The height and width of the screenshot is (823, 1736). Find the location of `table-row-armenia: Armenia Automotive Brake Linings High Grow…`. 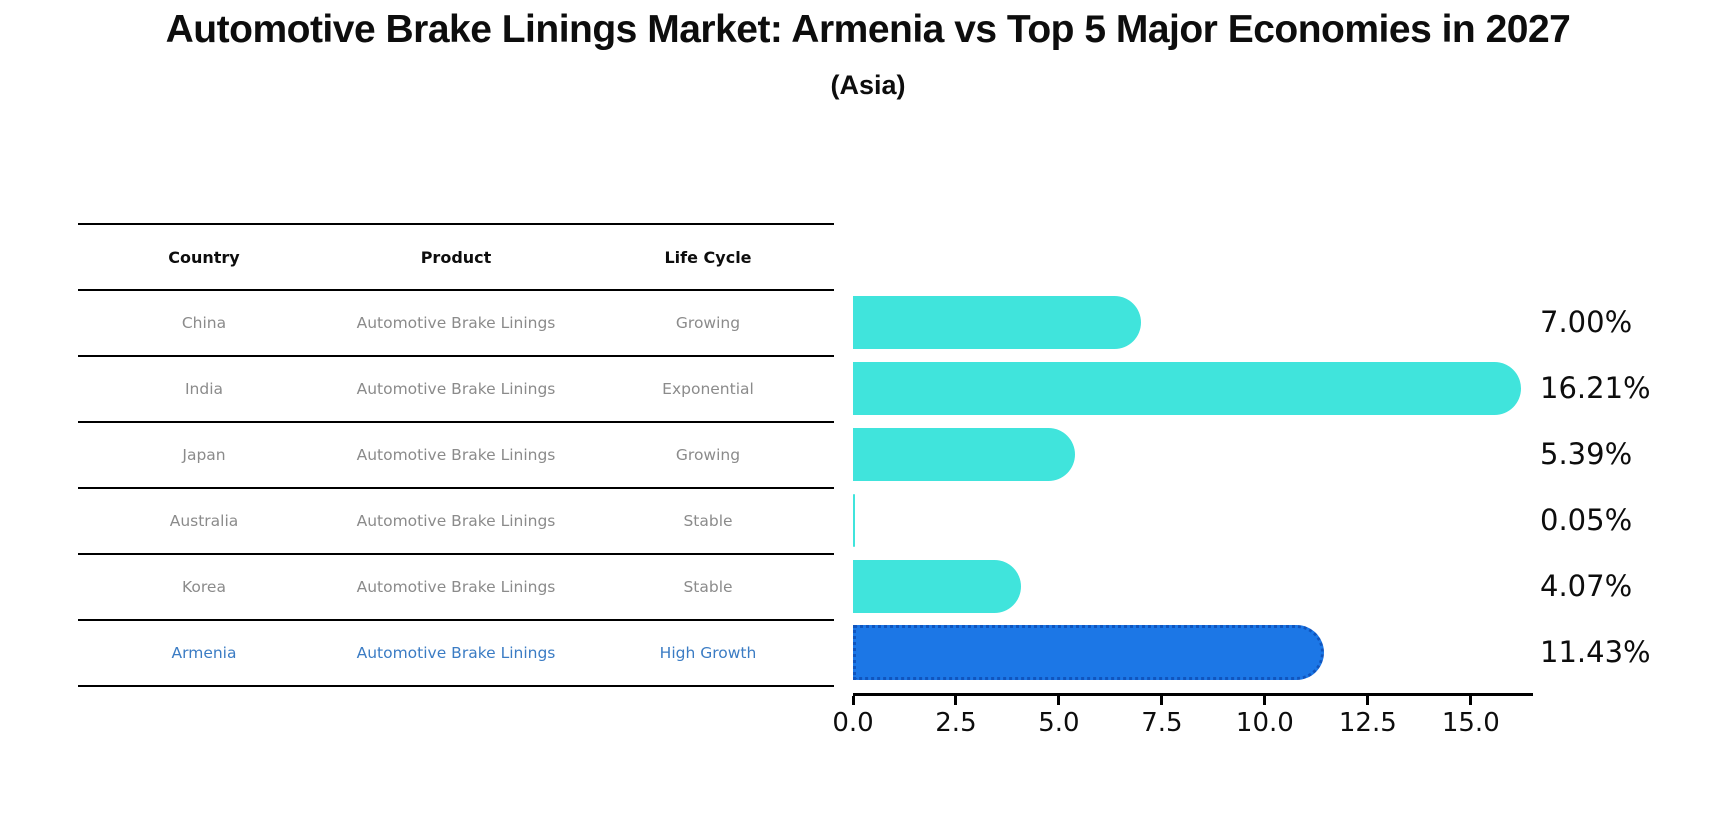

table-row-armenia: Armenia Automotive Brake Linings High Grow… is located at coordinates (456, 653).